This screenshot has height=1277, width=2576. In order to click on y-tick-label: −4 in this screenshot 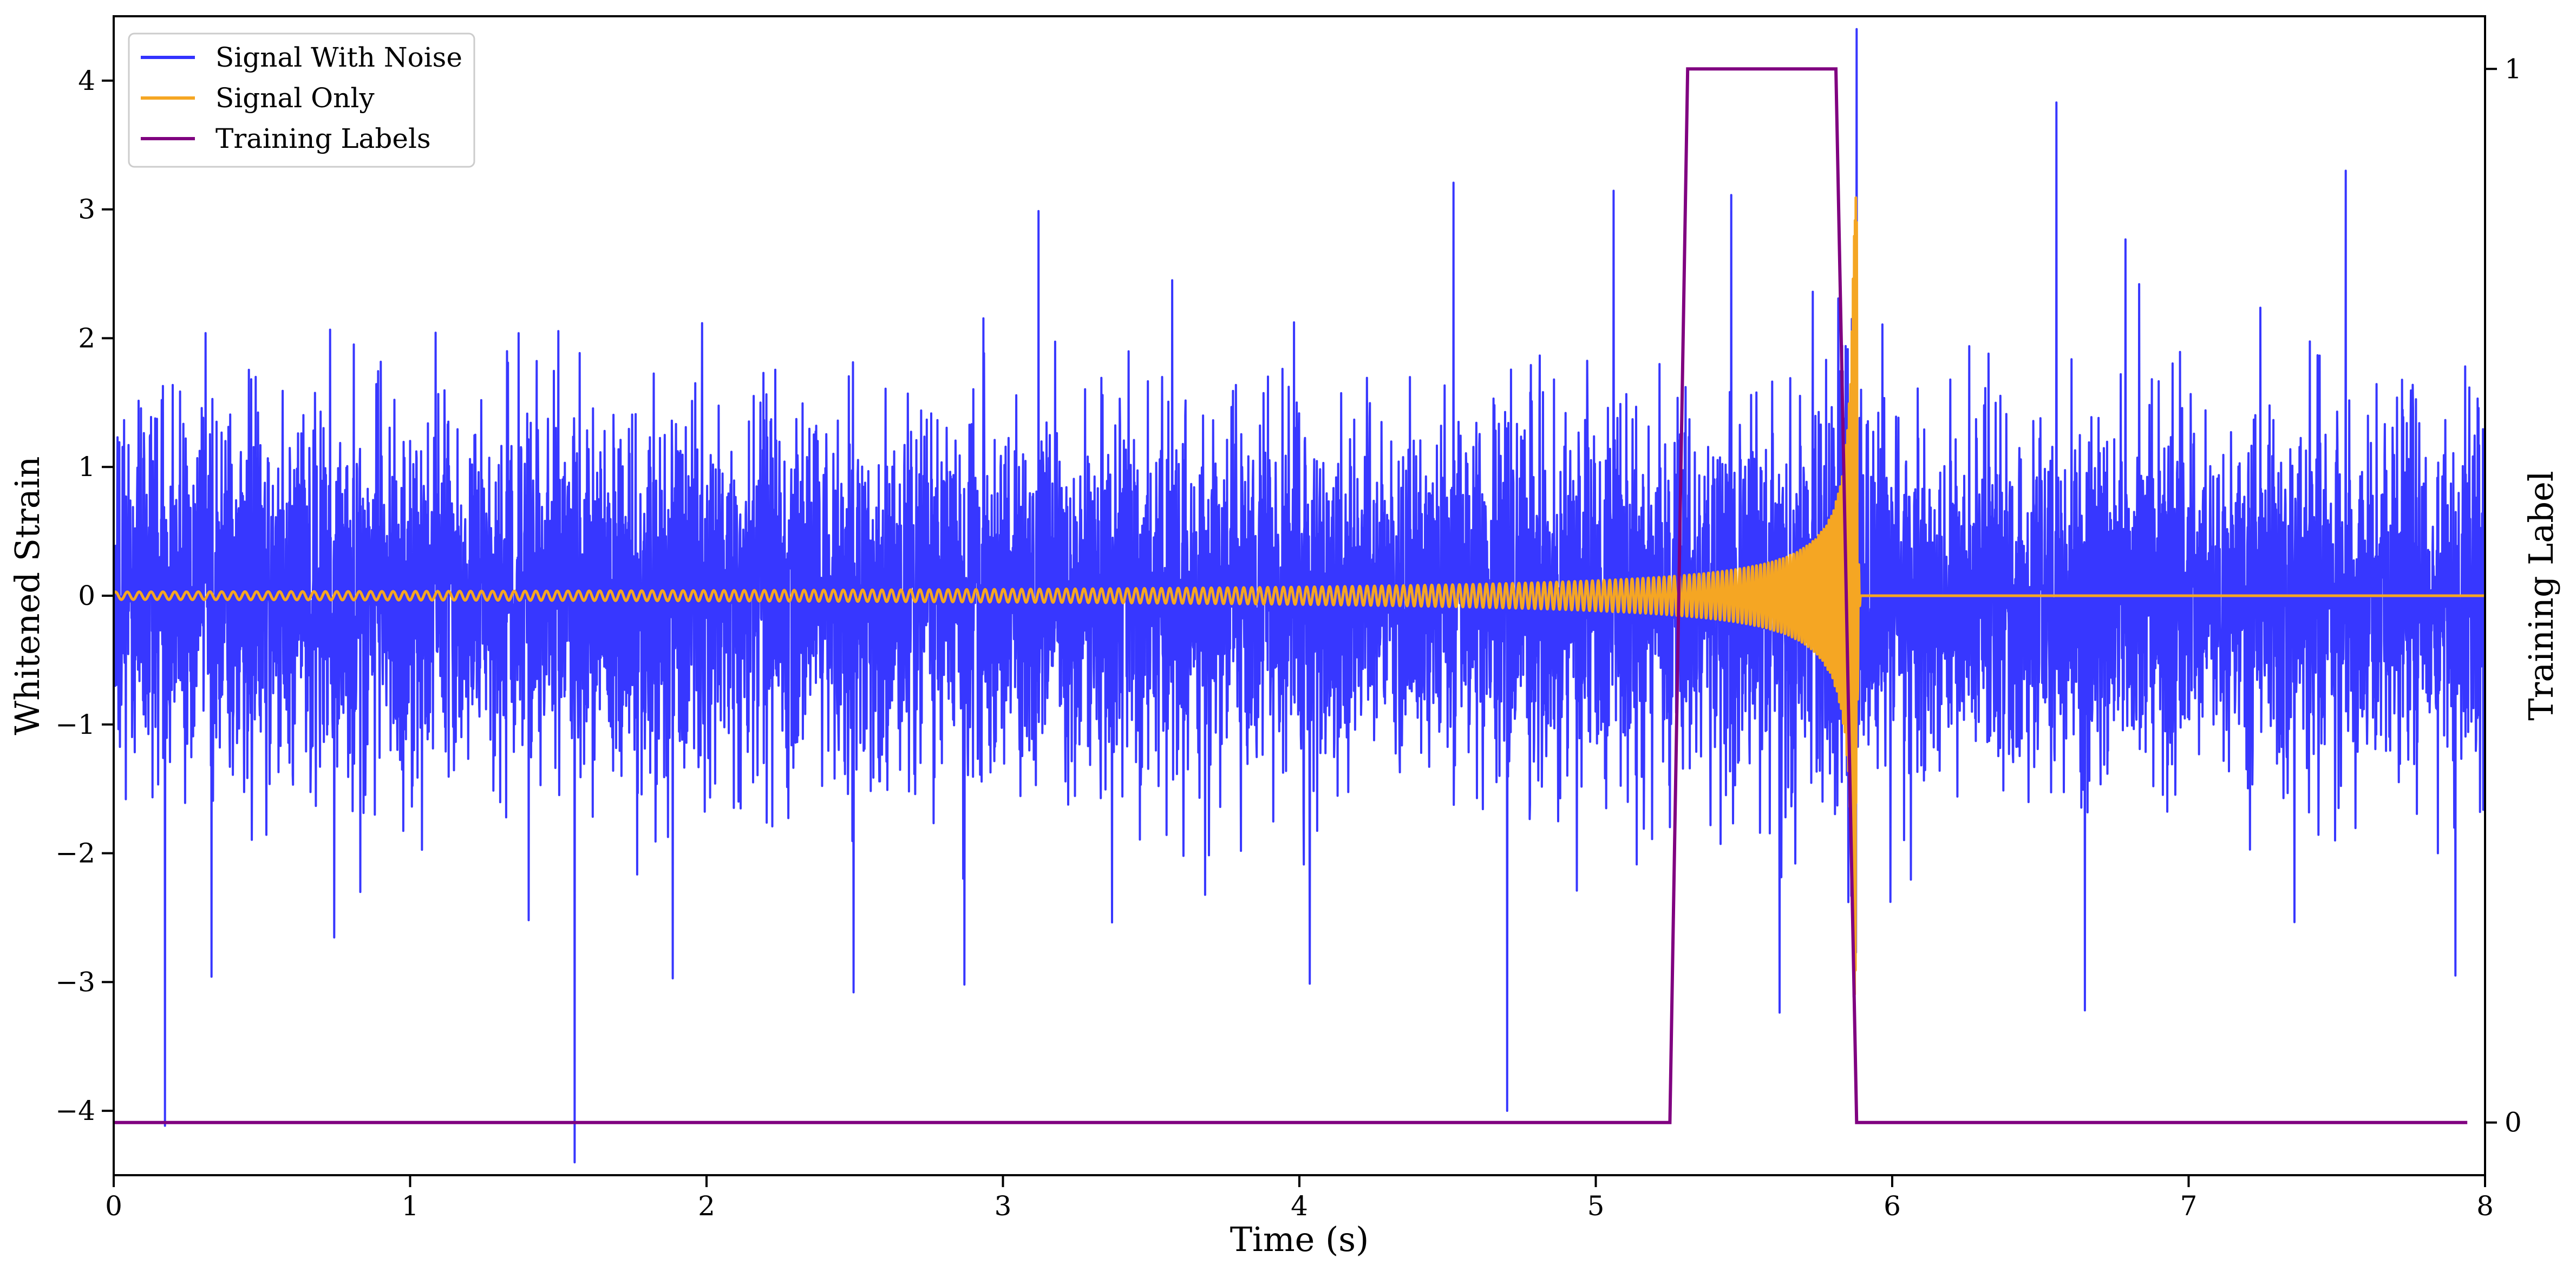, I will do `click(75, 1110)`.